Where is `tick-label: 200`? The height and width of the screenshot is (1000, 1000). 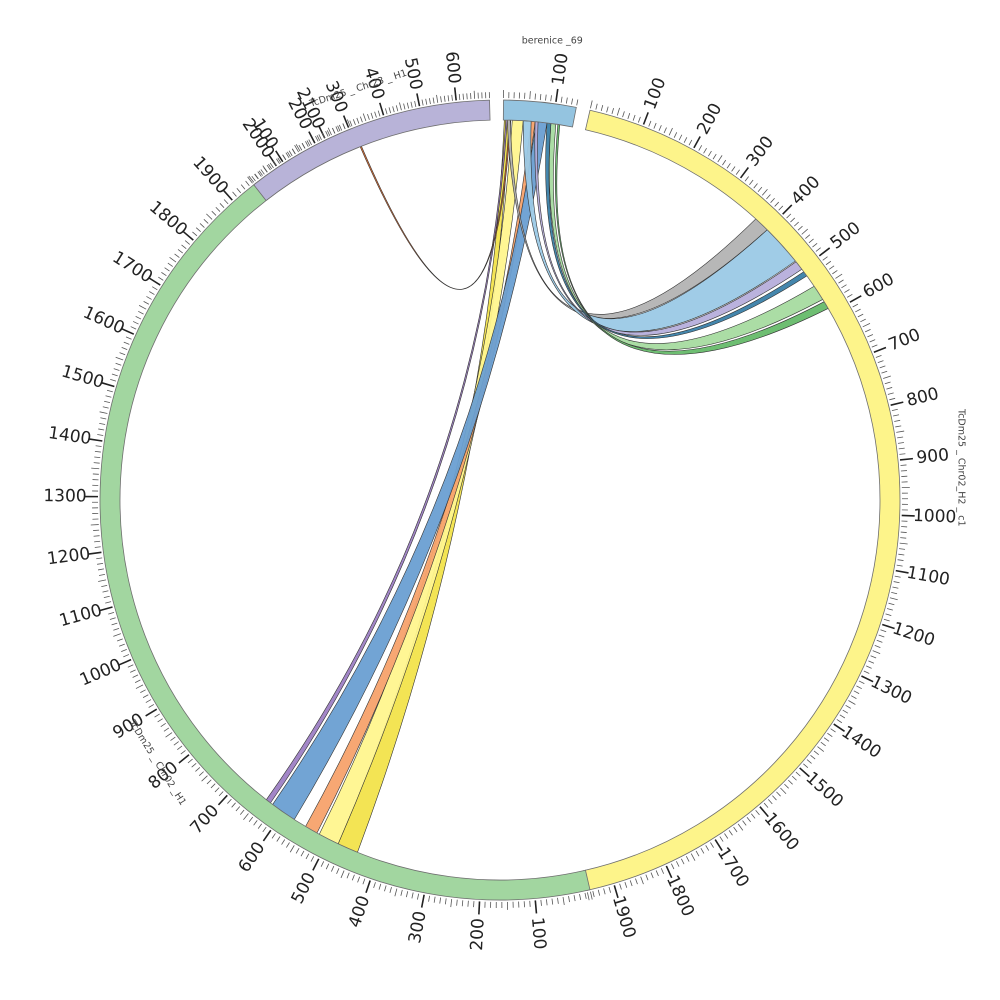 tick-label: 200 is located at coordinates (478, 934).